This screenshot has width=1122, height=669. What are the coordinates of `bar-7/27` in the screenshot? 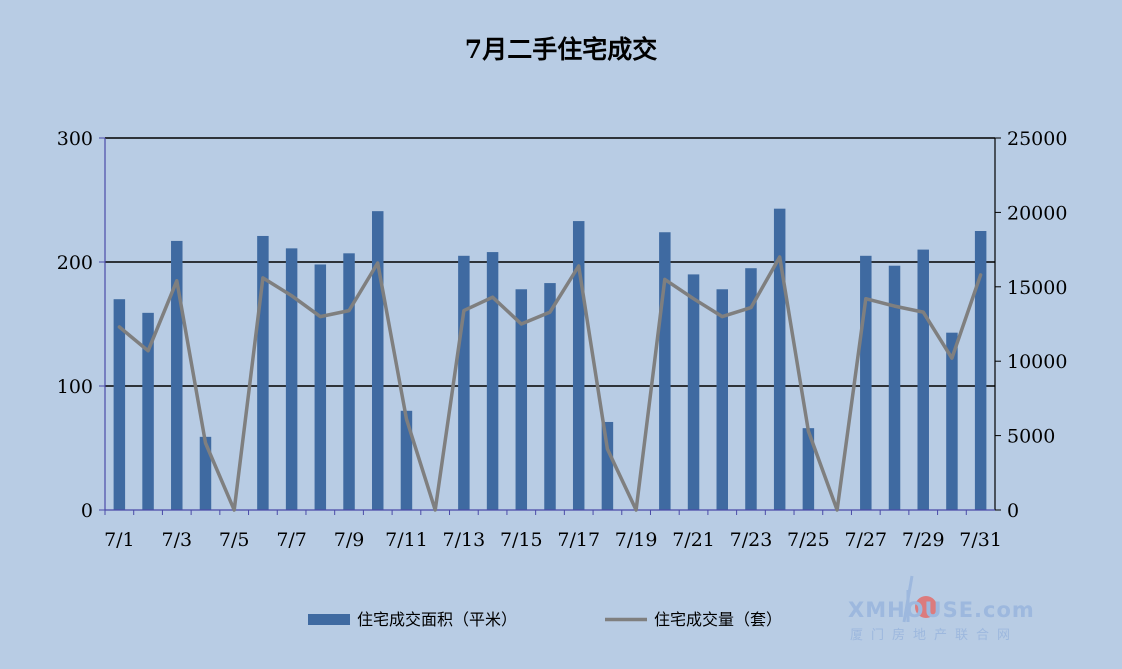 It's located at (866, 382).